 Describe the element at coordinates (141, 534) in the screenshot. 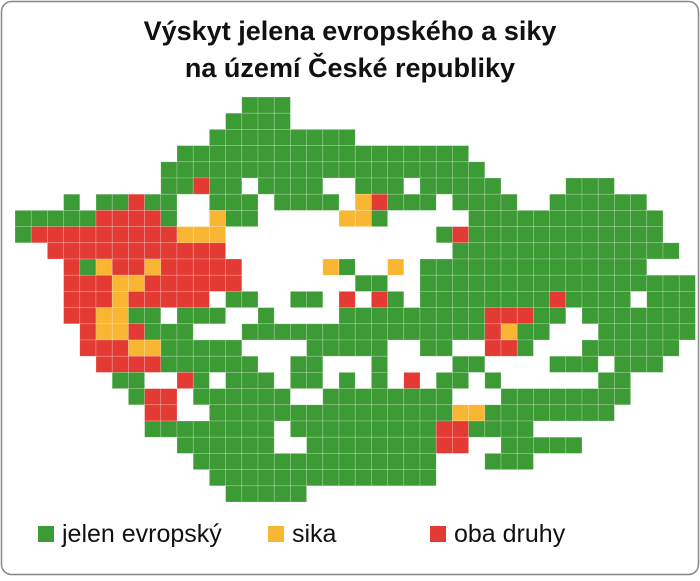

I see `legend-label: jelen evropský` at that location.